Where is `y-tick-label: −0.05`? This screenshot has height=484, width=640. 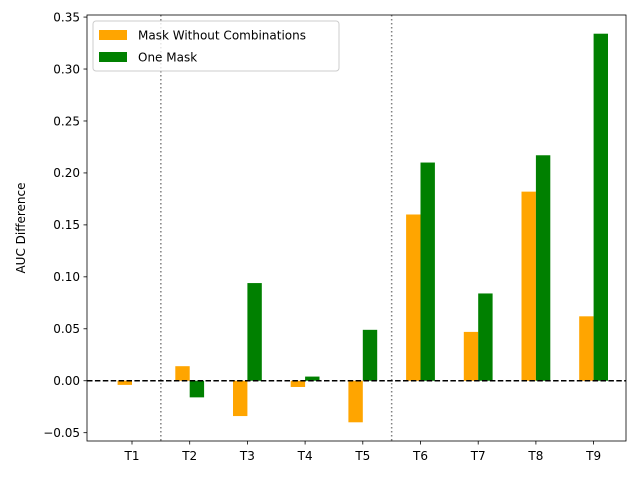 y-tick-label: −0.05 is located at coordinates (61, 433).